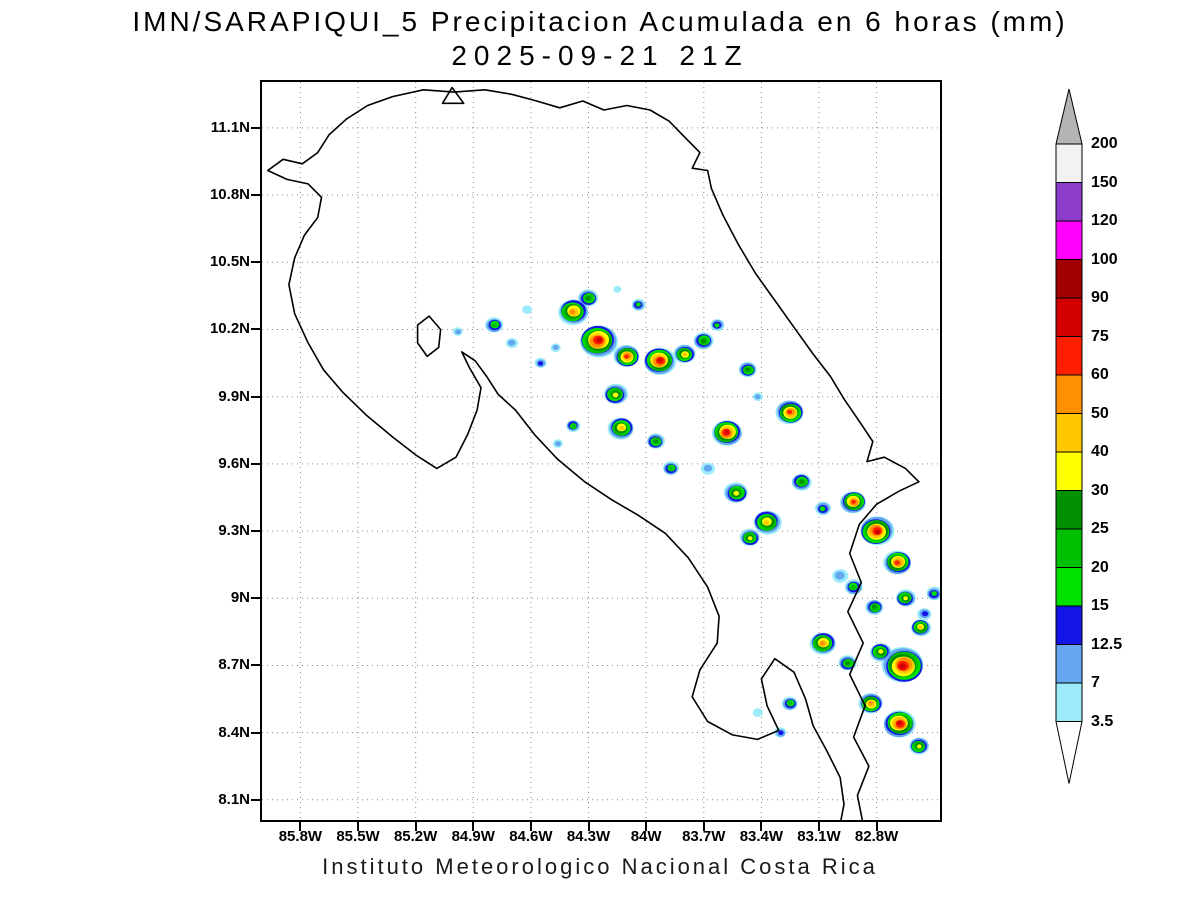 This screenshot has width=1200, height=900. Describe the element at coordinates (234, 396) in the screenshot. I see `lat-tick-label: 9.9N` at that location.